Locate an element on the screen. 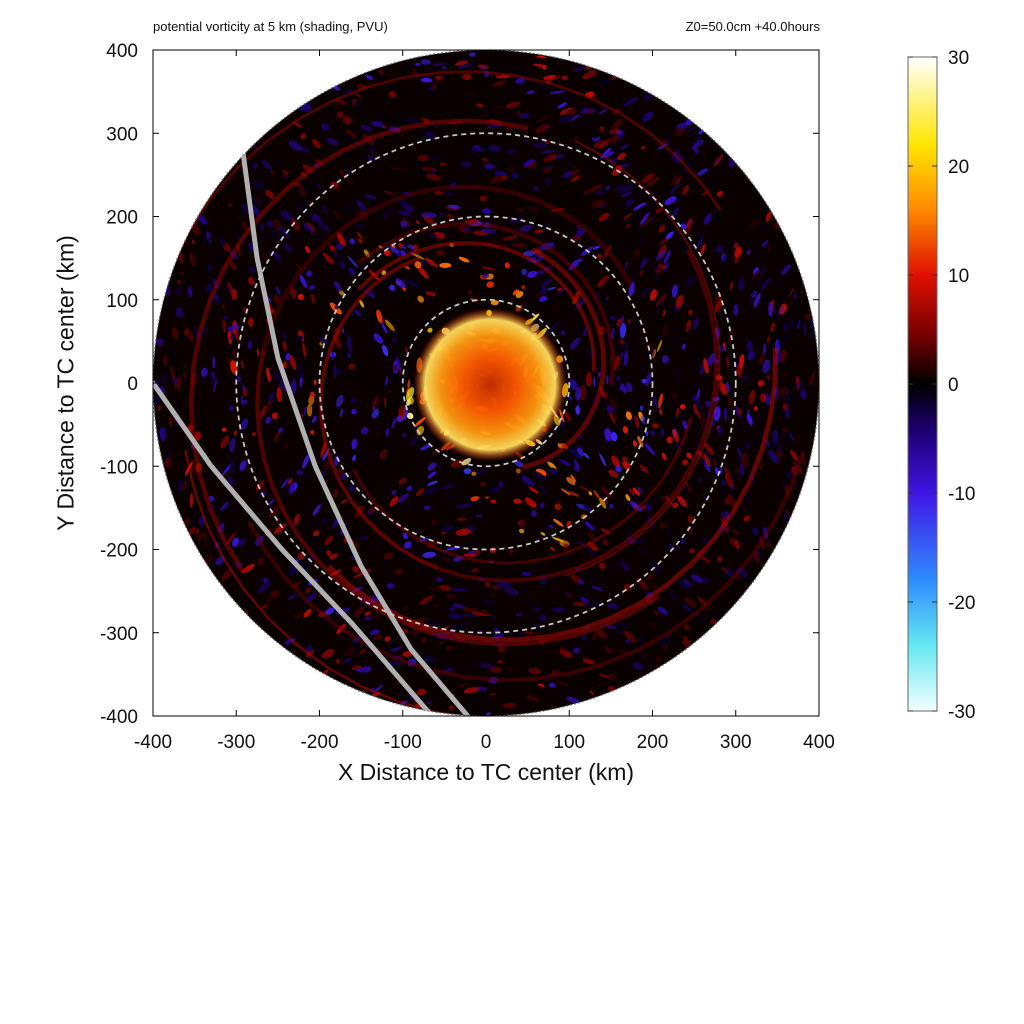 This screenshot has height=1024, width=1024. y-tick-label: -100 is located at coordinates (119, 467).